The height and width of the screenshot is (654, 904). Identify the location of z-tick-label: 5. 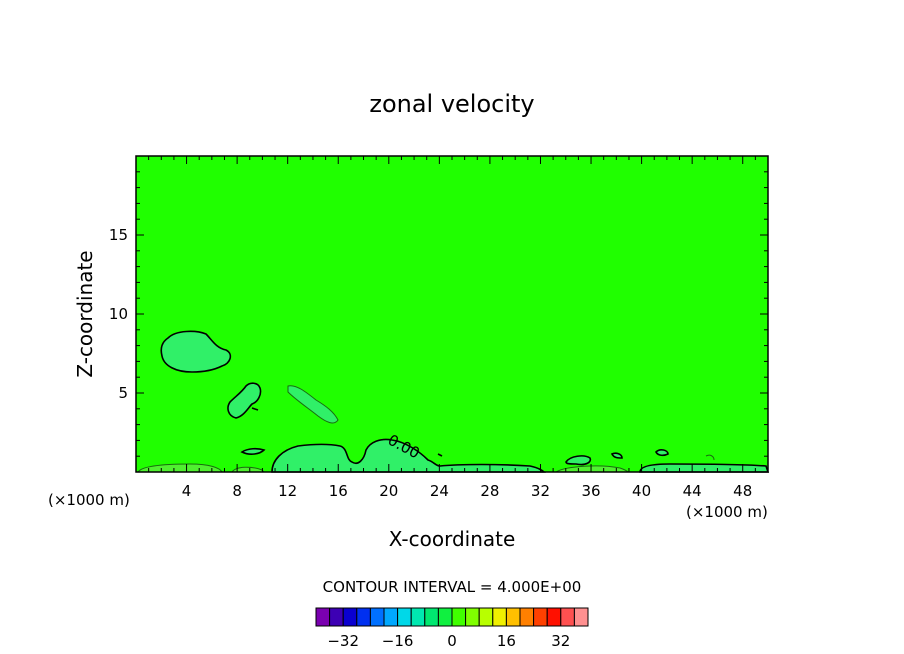
(123, 393).